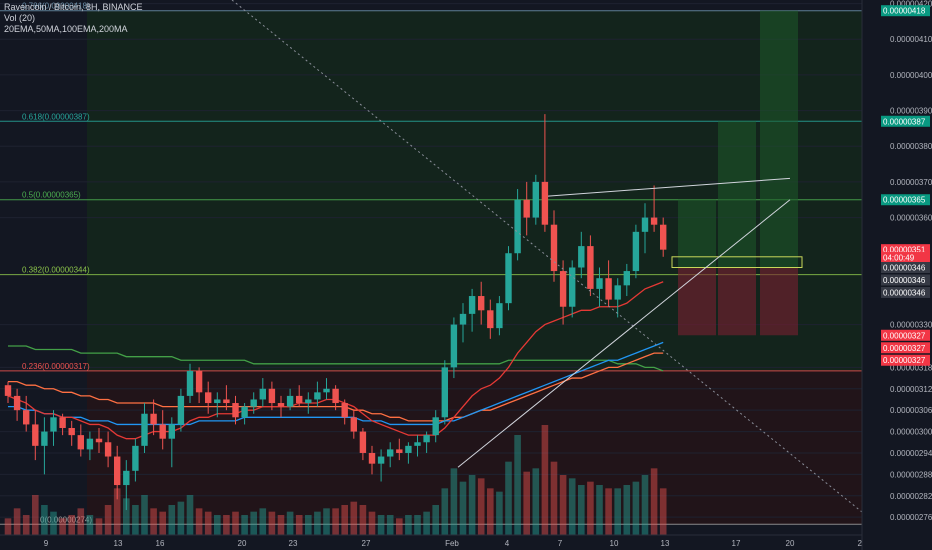 Image resolution: width=932 pixels, height=550 pixels. What do you see at coordinates (911, 218) in the screenshot?
I see `price-tick-label: 0.00000360` at bounding box center [911, 218].